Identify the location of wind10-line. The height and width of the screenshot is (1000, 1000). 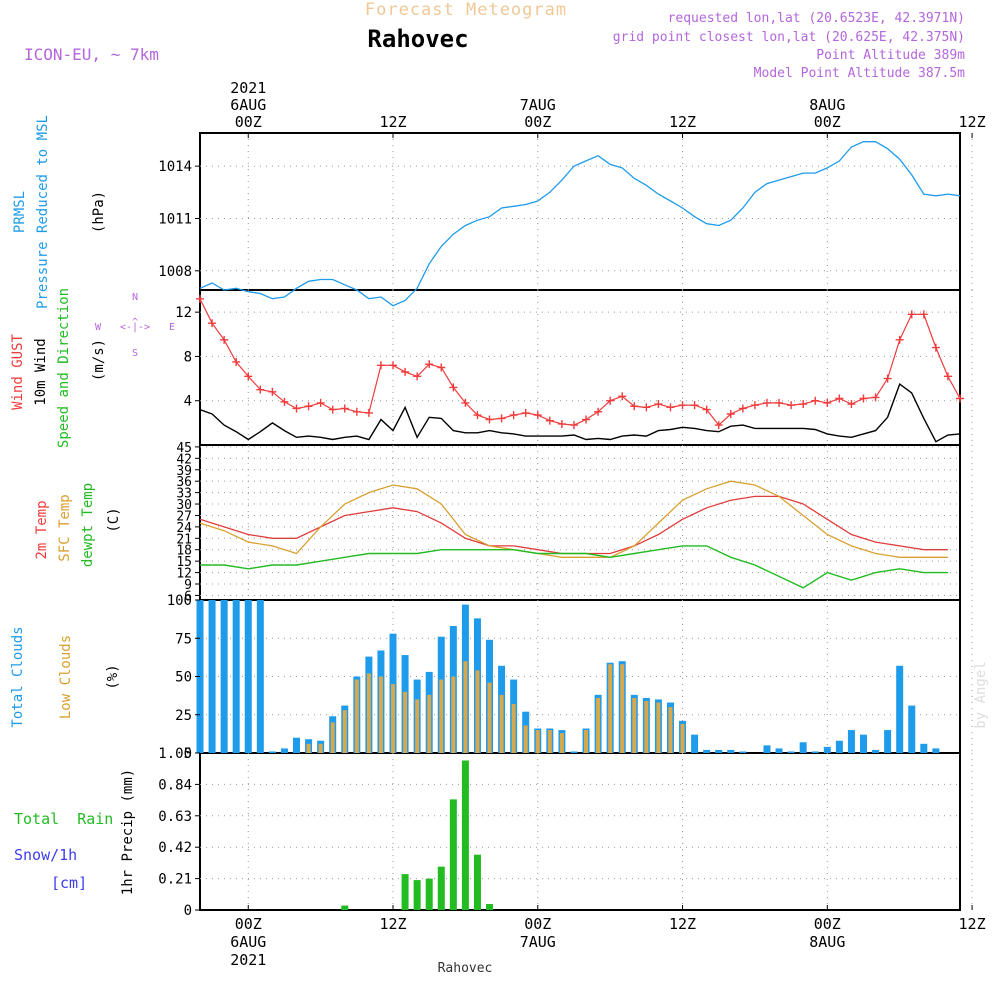
(580, 412).